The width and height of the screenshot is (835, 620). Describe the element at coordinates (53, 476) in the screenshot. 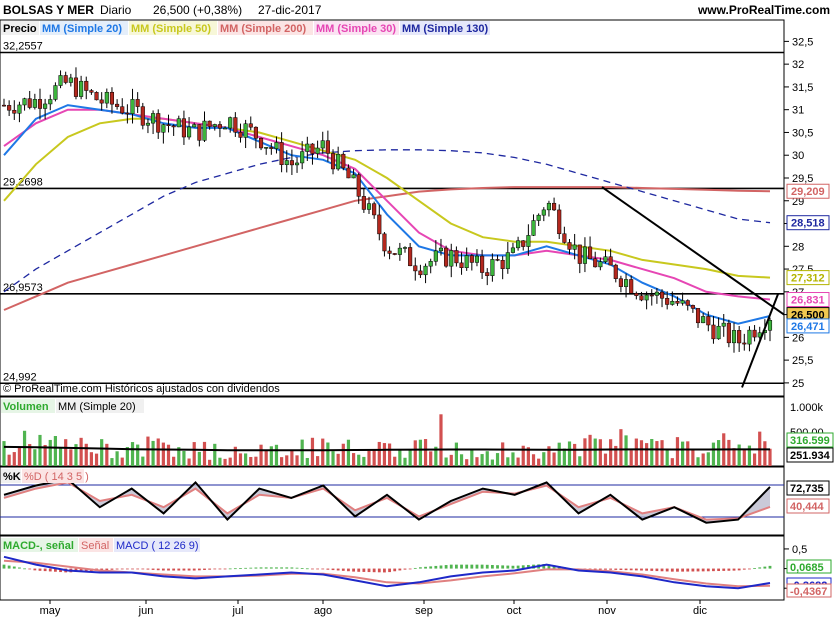

I see `stoch-d-label-bg` at that location.